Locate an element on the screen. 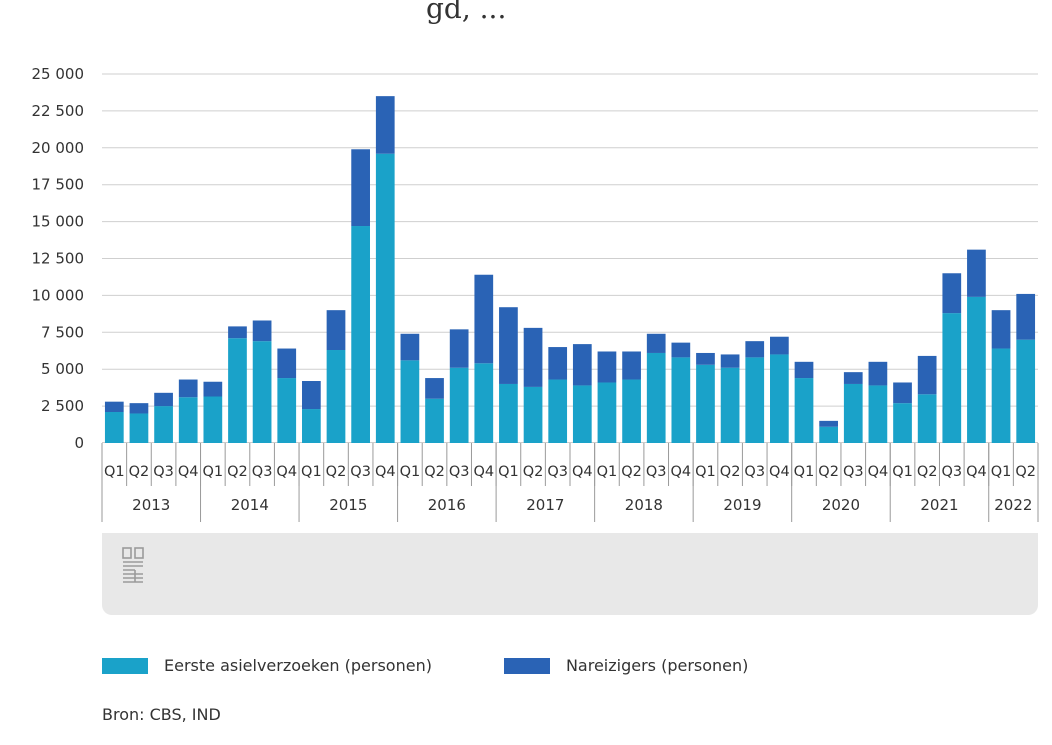 This screenshot has width=1052, height=745. y-tick-label: 15 000 is located at coordinates (58, 222).